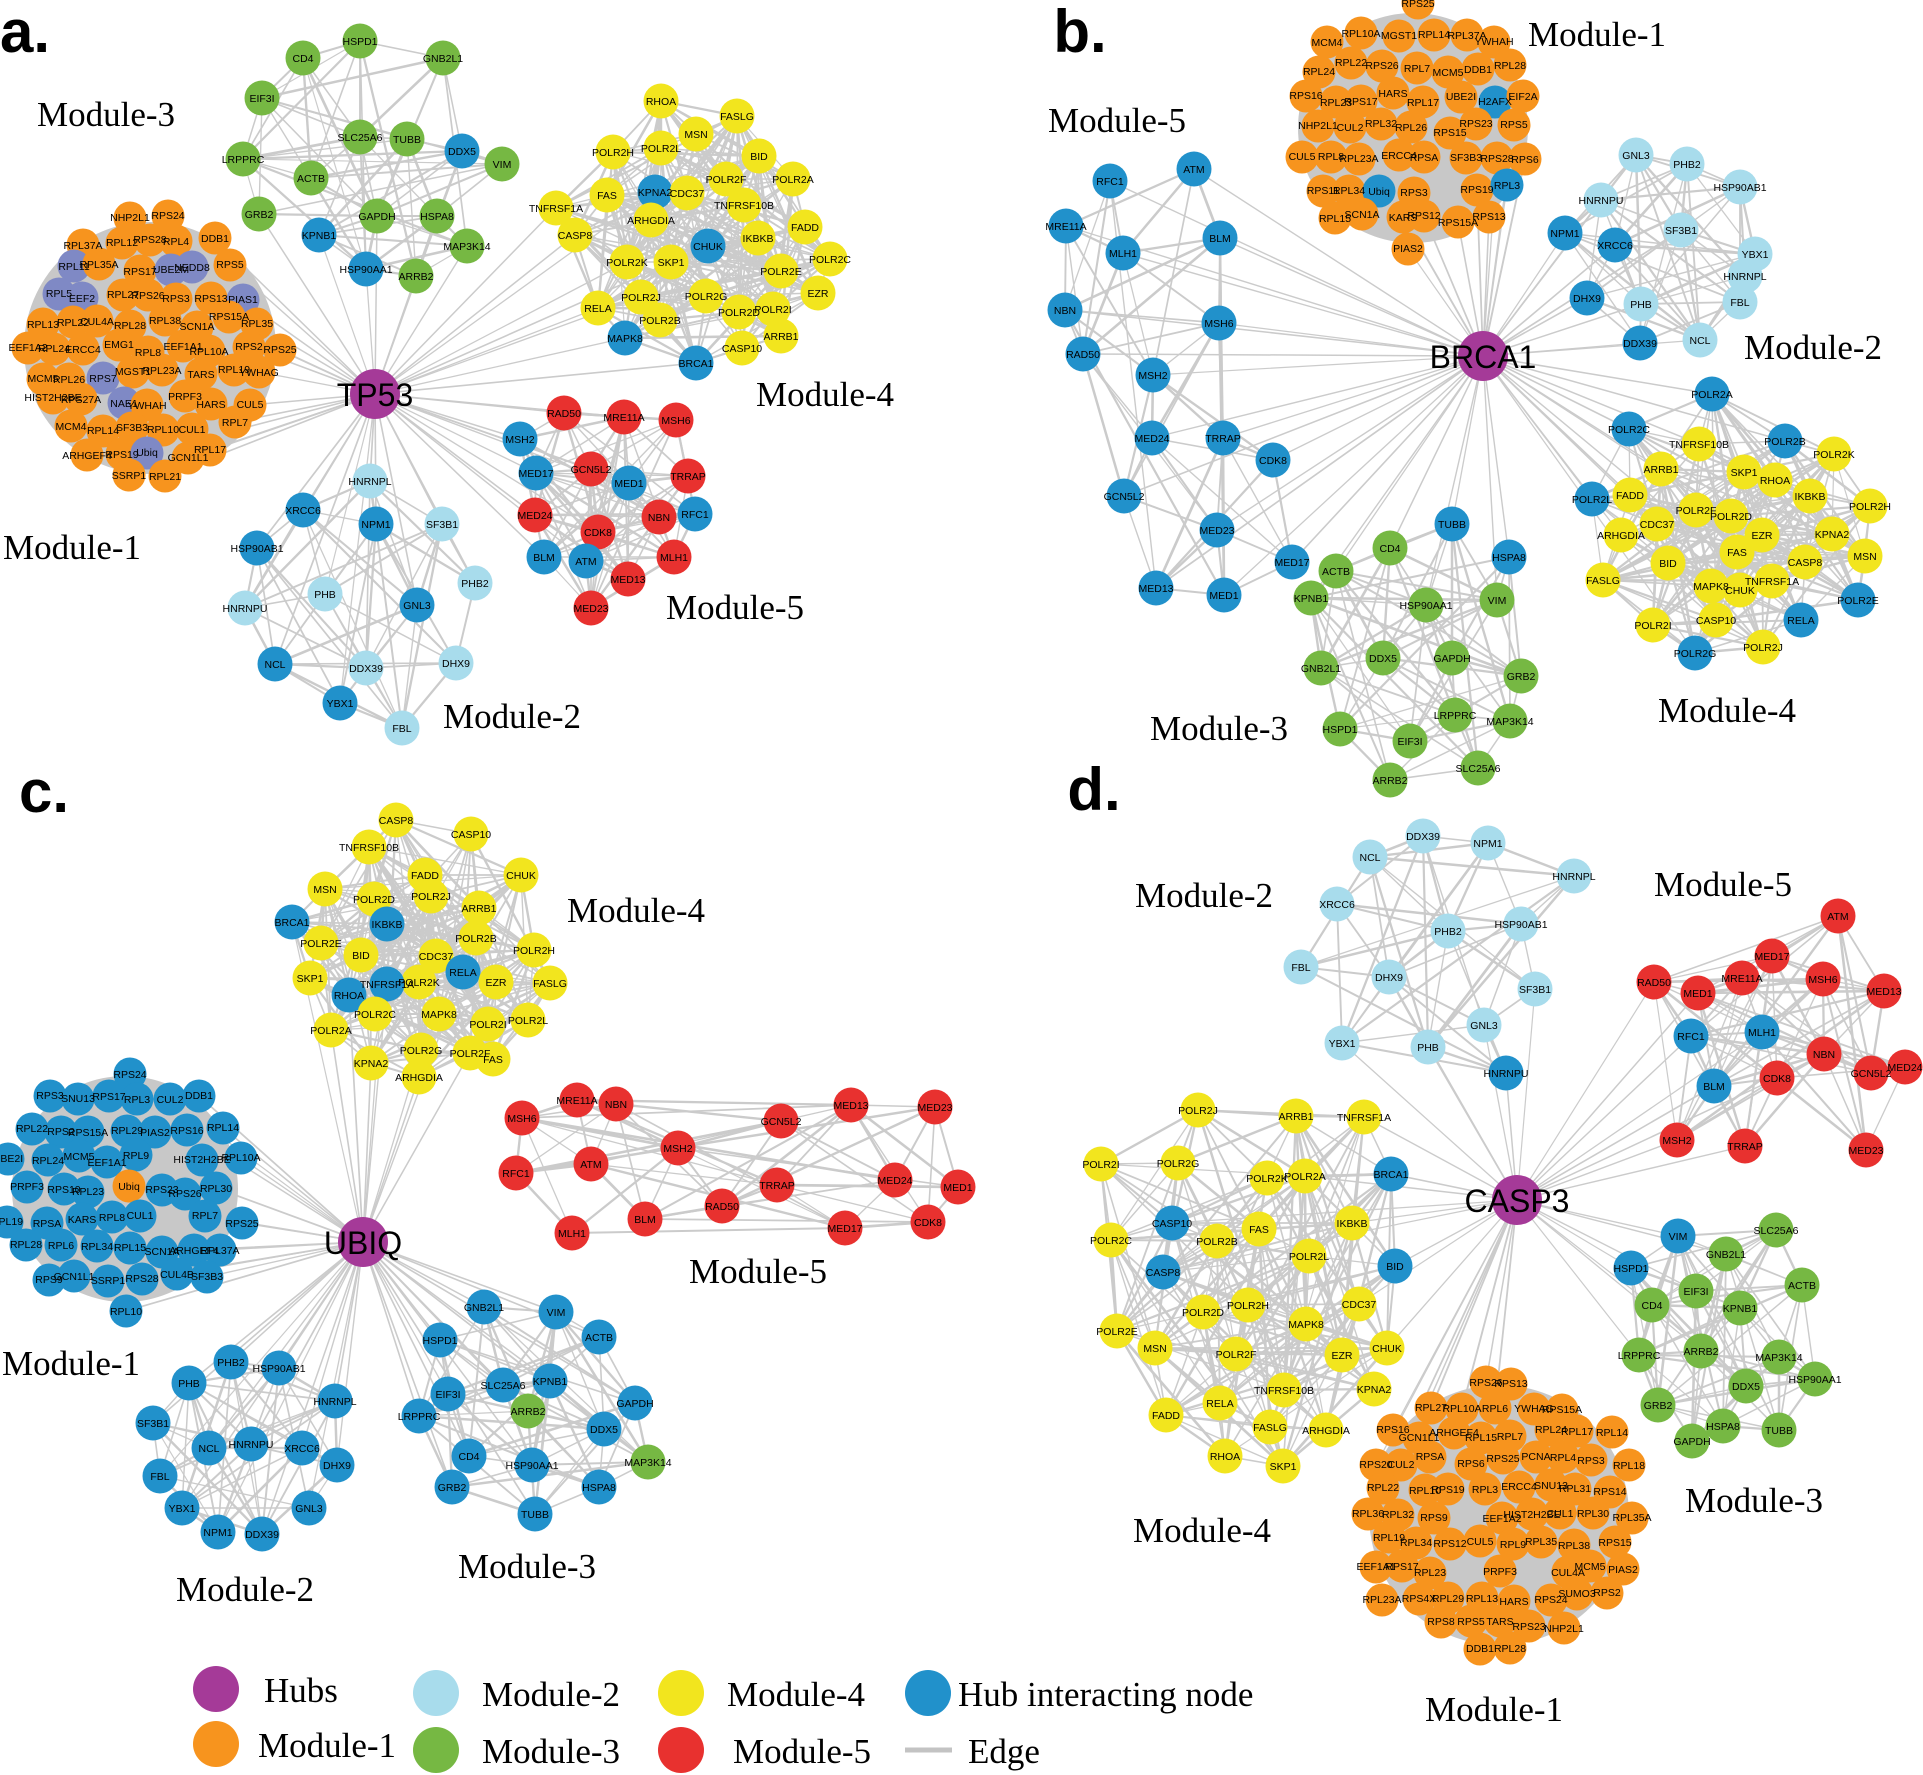 This screenshot has height=1775, width=1923. I want to click on svg-text: RPL11, so click(73, 267).